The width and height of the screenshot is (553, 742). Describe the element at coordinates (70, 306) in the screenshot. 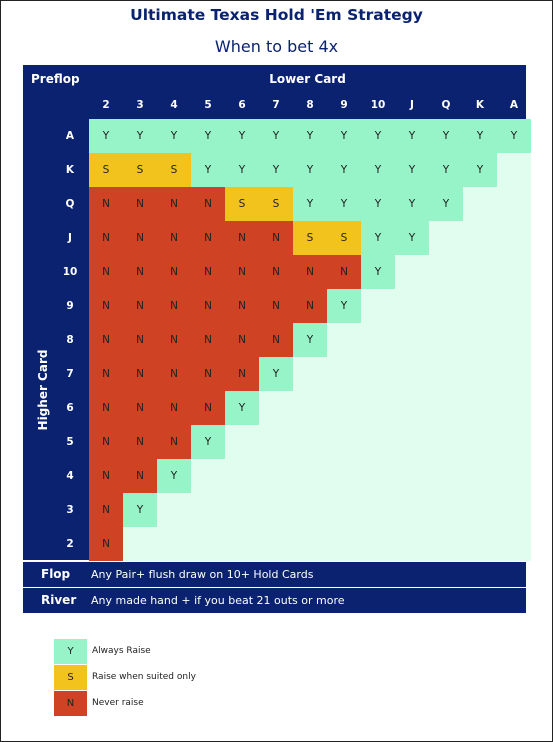

I see `row-label: 9` at that location.